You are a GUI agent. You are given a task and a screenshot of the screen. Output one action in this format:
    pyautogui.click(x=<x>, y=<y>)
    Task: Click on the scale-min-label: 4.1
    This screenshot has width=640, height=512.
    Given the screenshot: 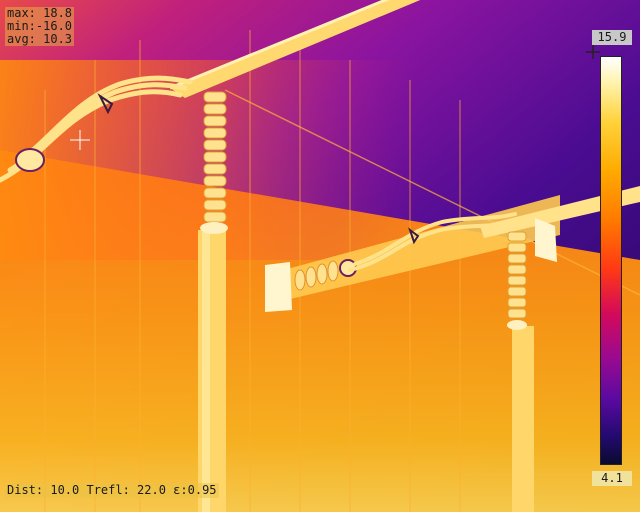 What is the action you would take?
    pyautogui.click(x=612, y=478)
    